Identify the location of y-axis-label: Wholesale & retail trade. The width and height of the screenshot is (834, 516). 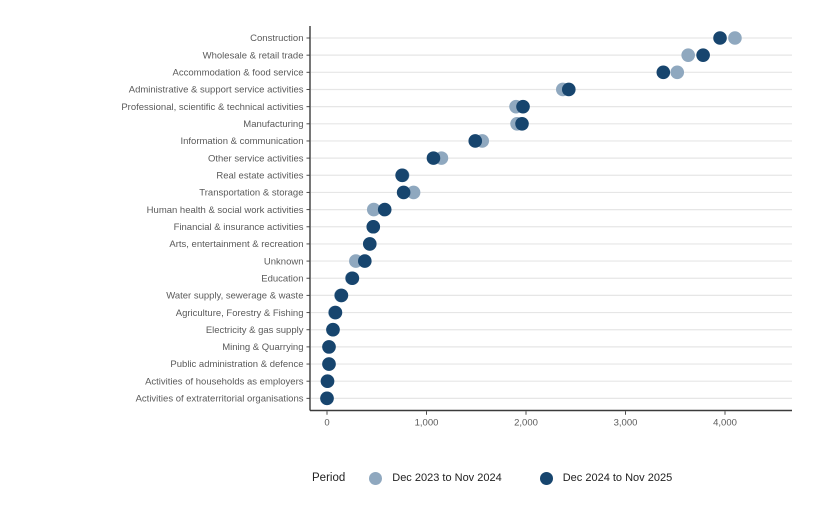
(253, 55).